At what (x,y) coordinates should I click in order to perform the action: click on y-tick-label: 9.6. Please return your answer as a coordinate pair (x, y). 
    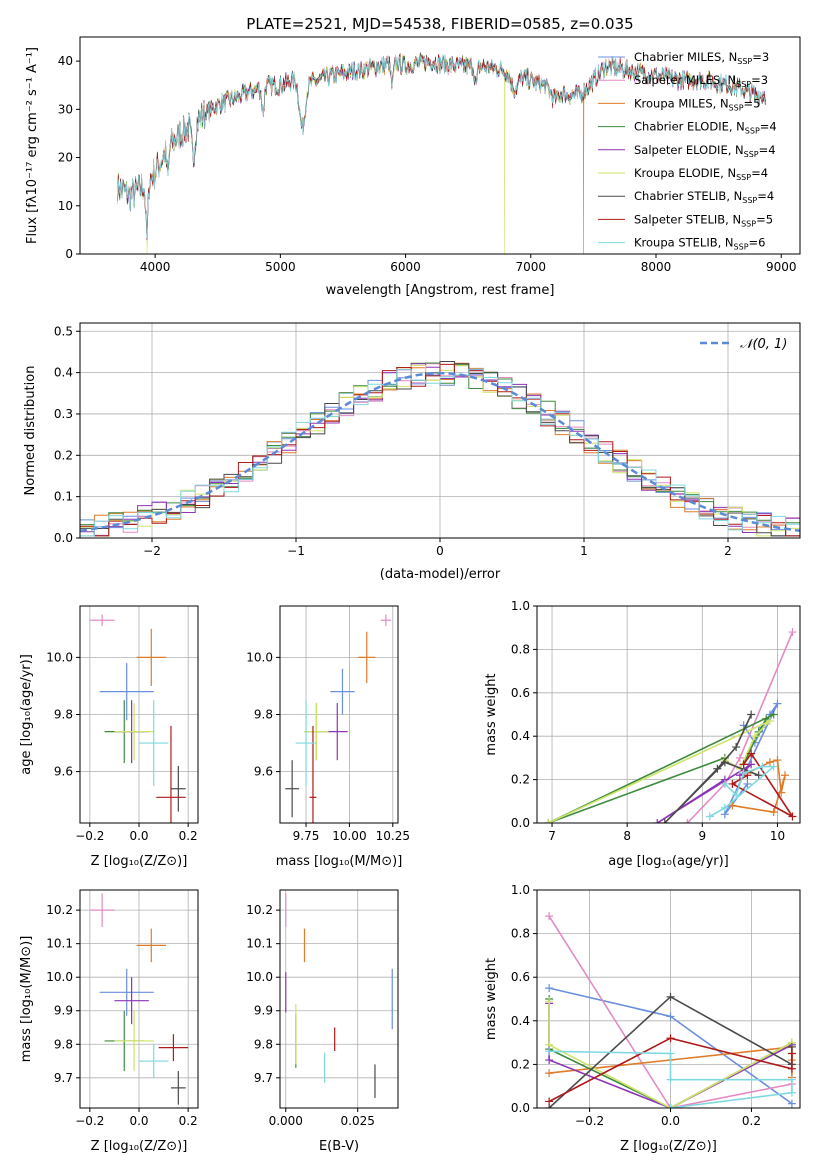
    Looking at the image, I should click on (263, 772).